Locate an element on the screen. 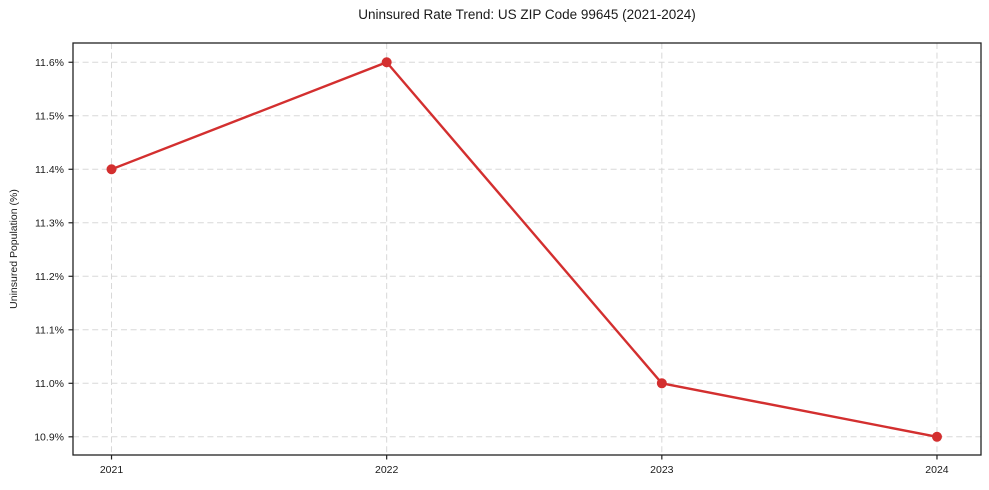 This screenshot has width=989, height=490. x-tick-label: 2023 is located at coordinates (662, 470).